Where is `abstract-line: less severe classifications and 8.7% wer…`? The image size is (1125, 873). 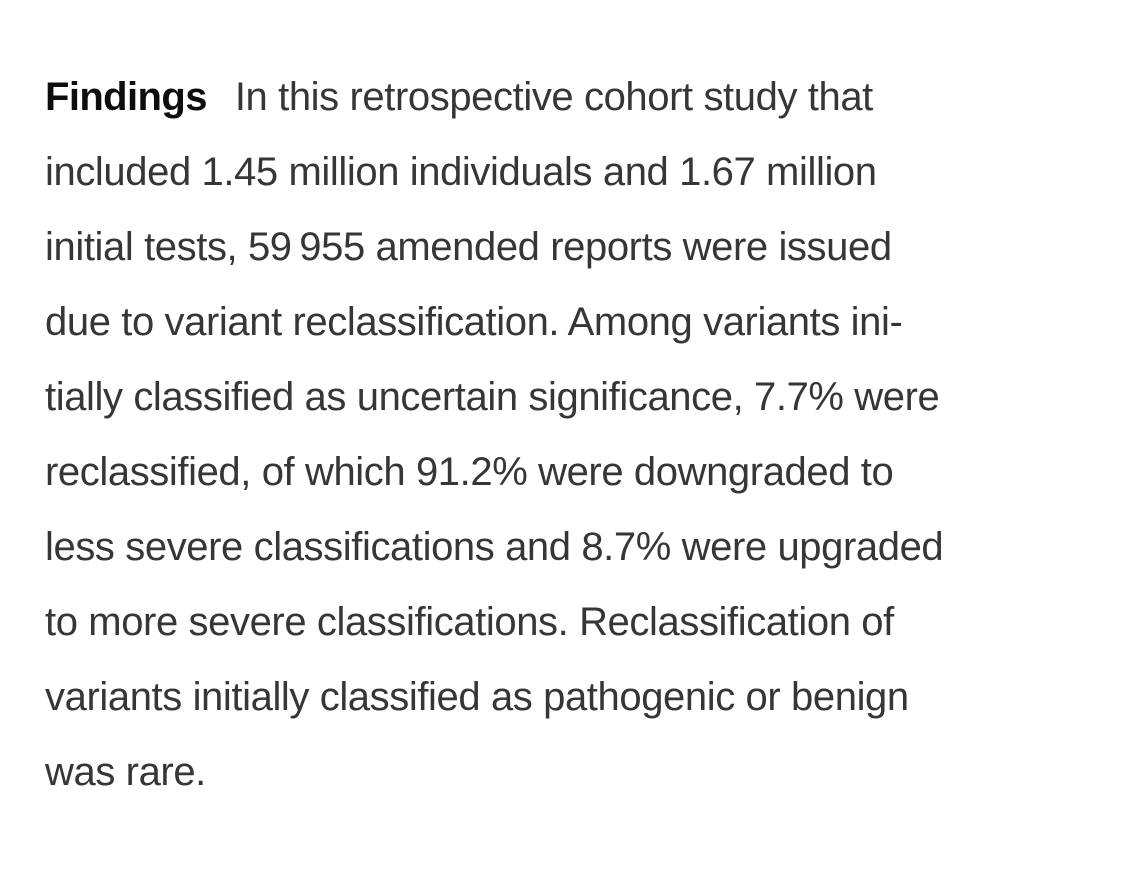 abstract-line: less severe classifications and 8.7% wer… is located at coordinates (494, 547).